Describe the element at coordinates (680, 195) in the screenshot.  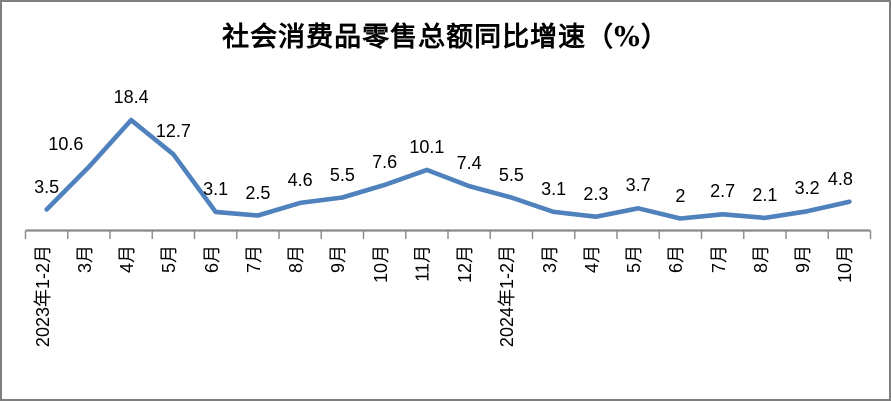
I see `data-label: 2` at that location.